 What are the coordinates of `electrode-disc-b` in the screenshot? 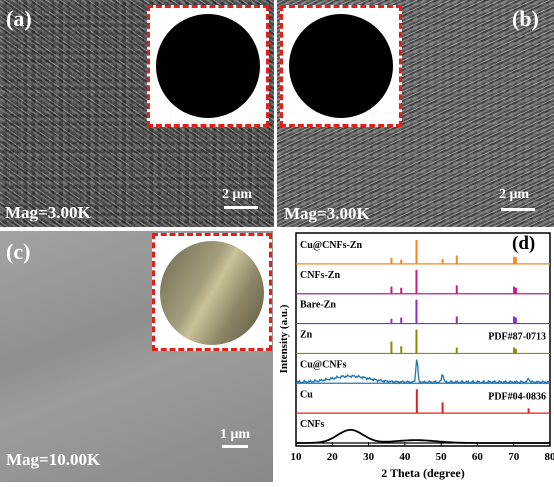 It's located at (341, 66).